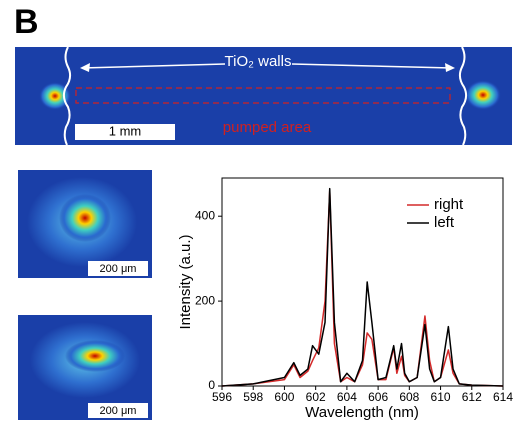  Describe the element at coordinates (26, 22) in the screenshot. I see `panel-label: B` at that location.